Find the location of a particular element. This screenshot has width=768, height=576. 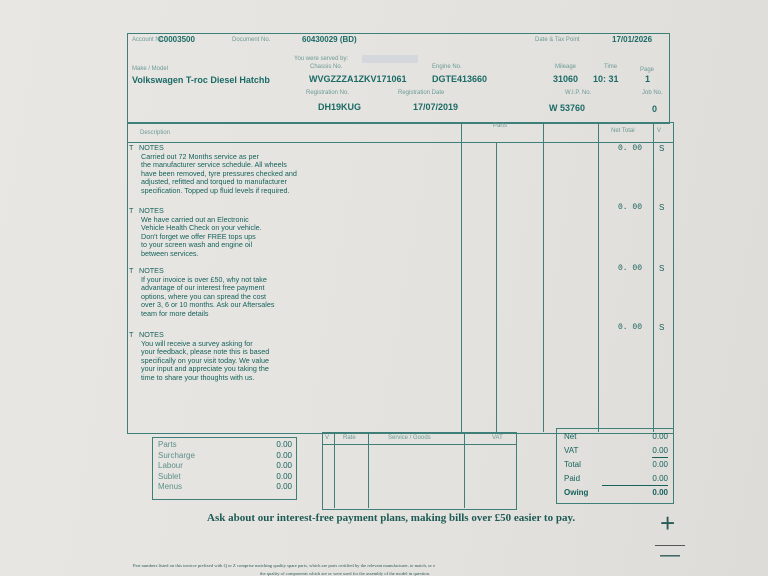

breakdown-label: Labour is located at coordinates (170, 465).